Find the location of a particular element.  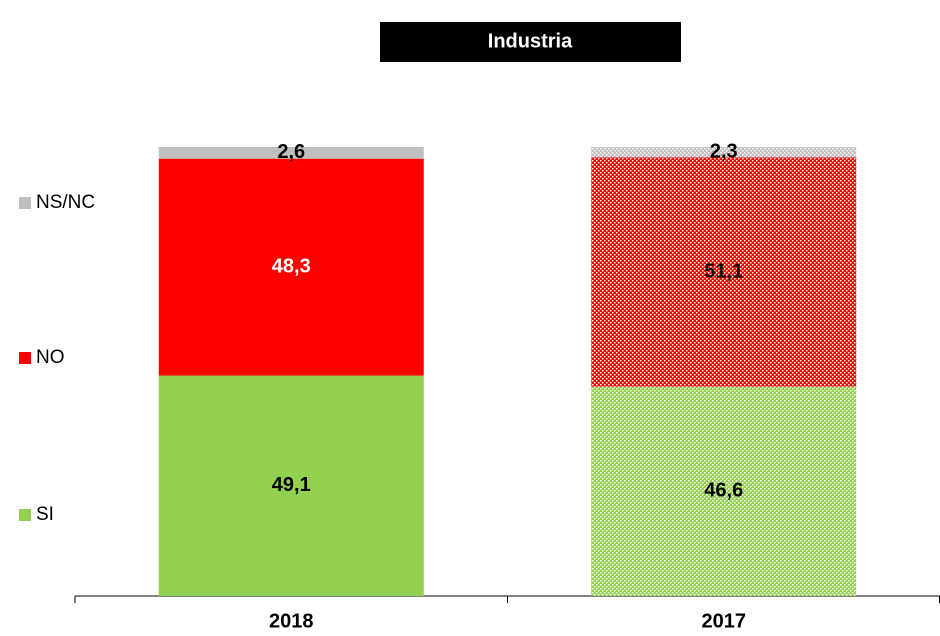

data-label: 49,1 is located at coordinates (291, 485).